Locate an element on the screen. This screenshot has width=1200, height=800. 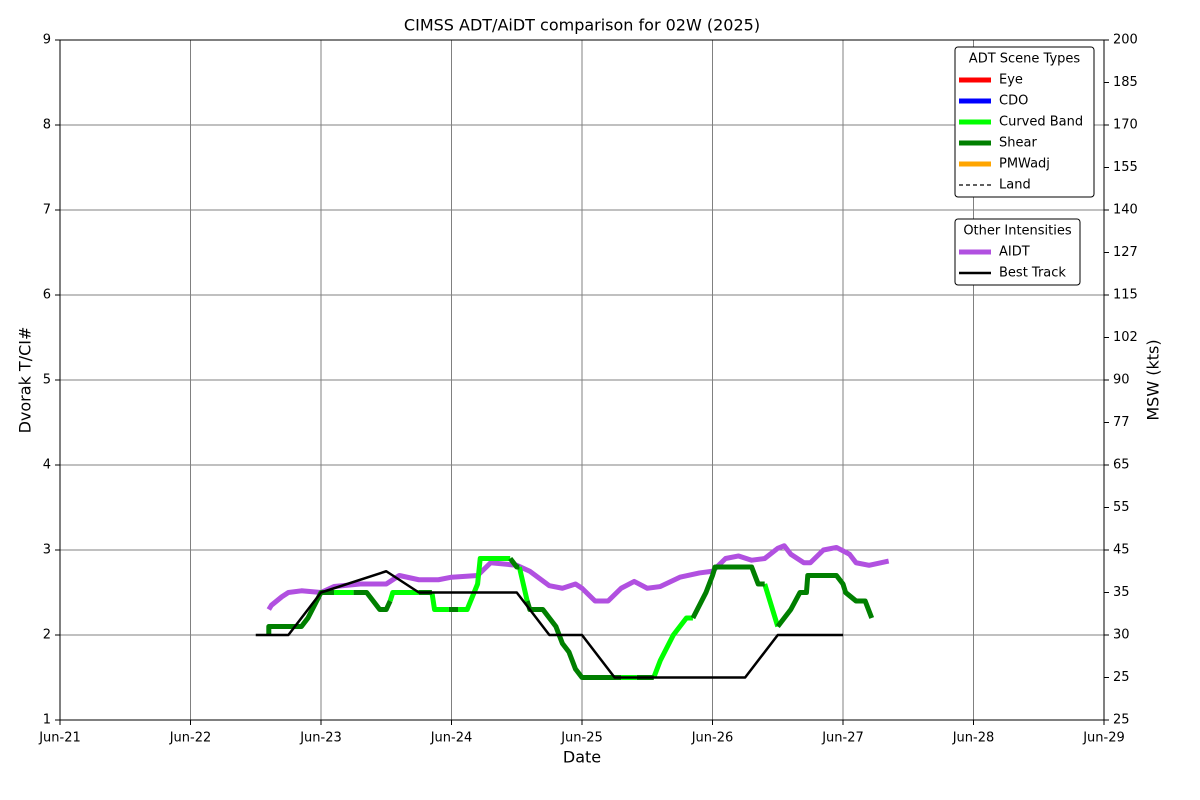
chart-title: CIMSS ADT/AiDT comparison for 02W (2025) is located at coordinates (582, 25).